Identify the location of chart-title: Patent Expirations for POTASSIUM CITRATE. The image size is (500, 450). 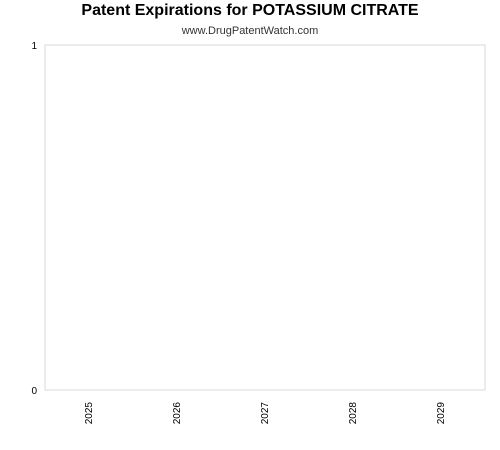
(250, 10).